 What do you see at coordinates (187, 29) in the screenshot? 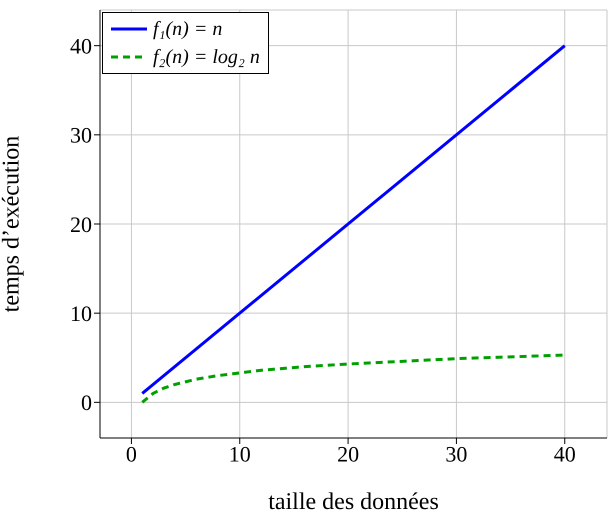
I see `legend-label: f₁(n) = n` at bounding box center [187, 29].